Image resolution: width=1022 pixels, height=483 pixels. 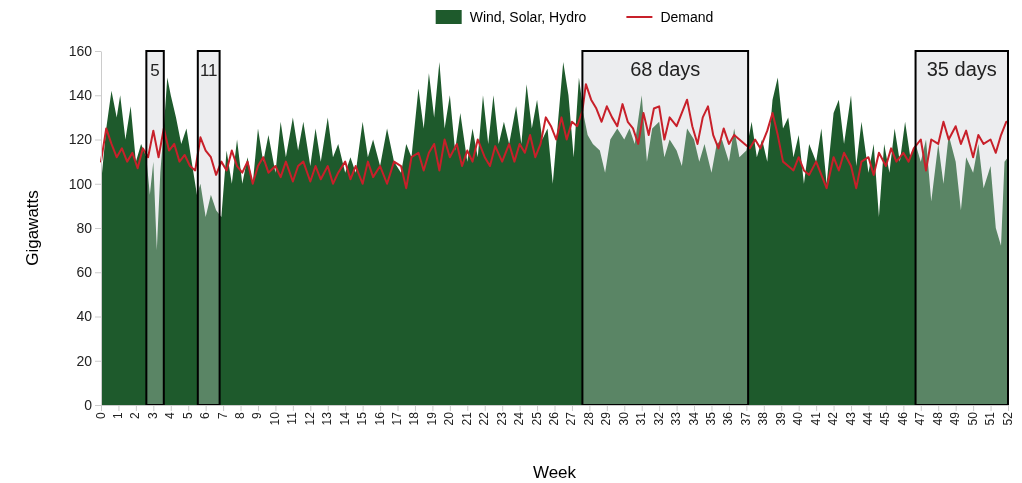 What do you see at coordinates (84, 316) in the screenshot?
I see `y-tick-label: 40` at bounding box center [84, 316].